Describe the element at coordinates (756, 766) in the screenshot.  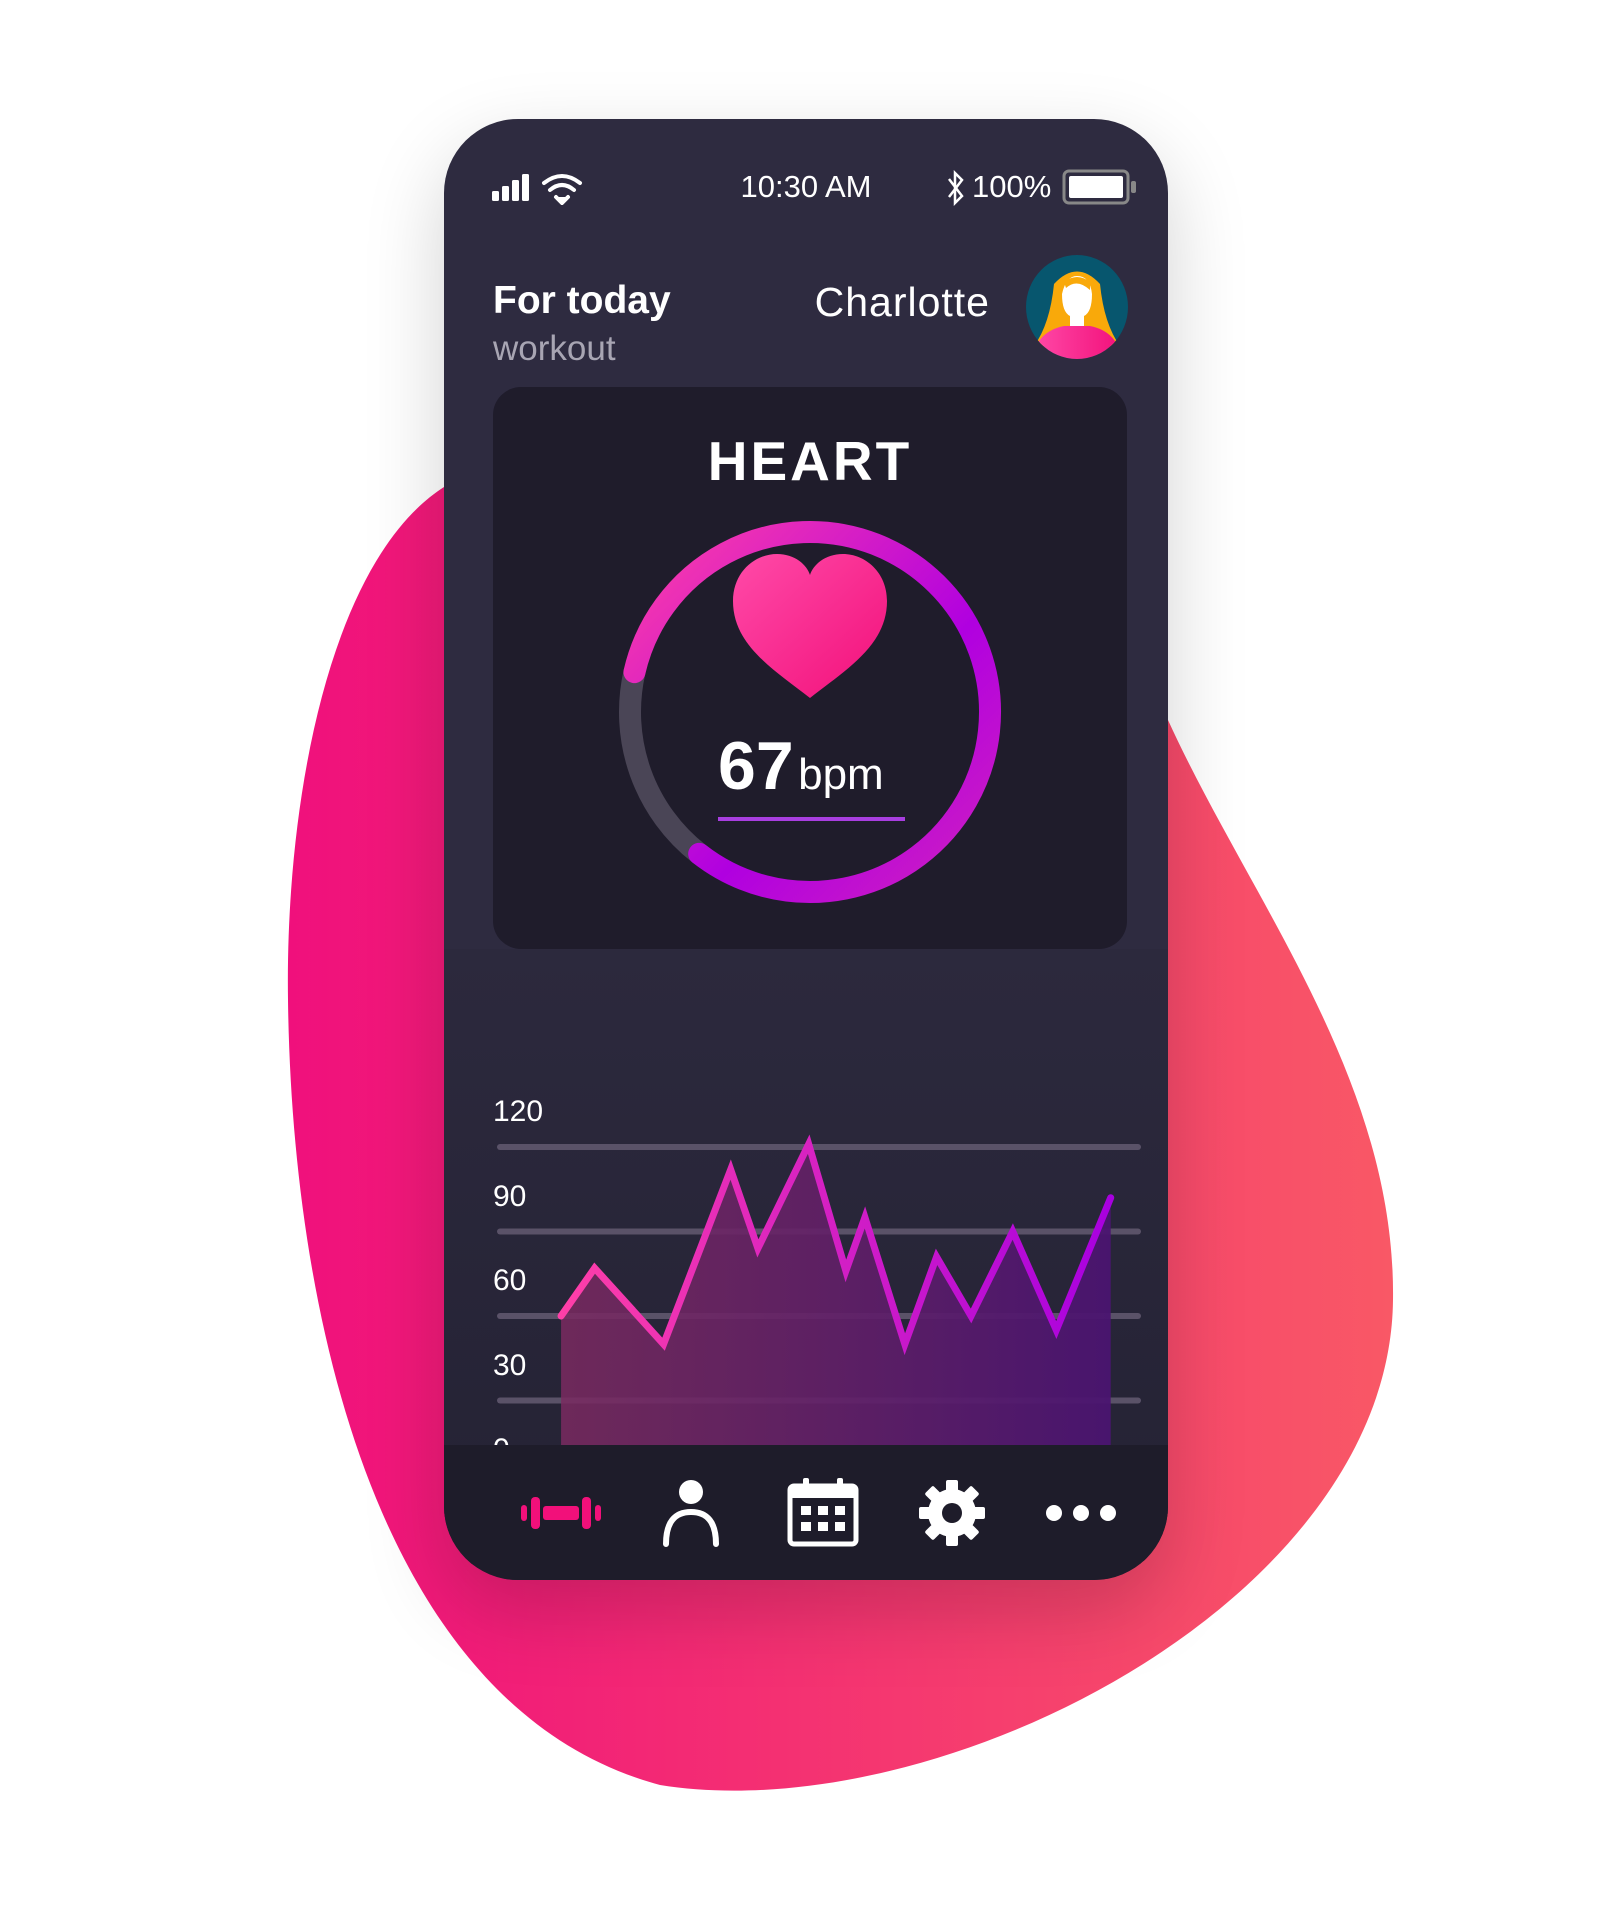
I see `bpm-value: 67` at that location.